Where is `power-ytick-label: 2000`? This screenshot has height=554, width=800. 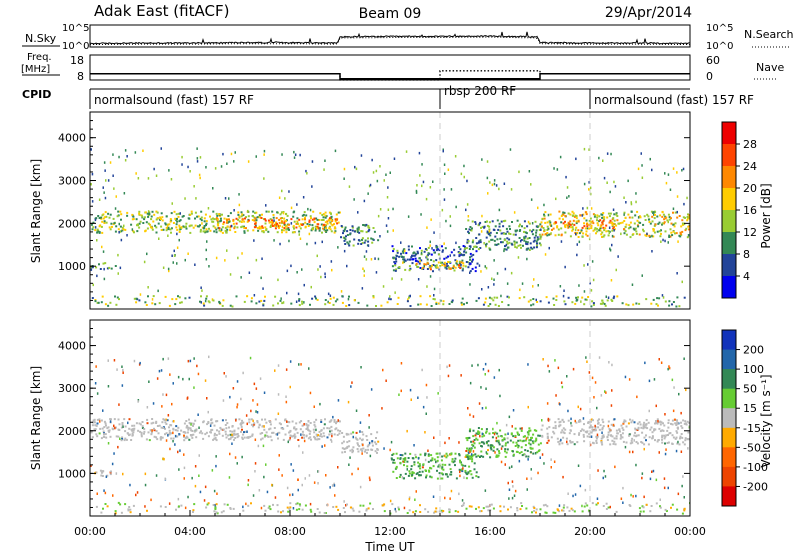
power-ytick-label: 2000 is located at coordinates (72, 223).